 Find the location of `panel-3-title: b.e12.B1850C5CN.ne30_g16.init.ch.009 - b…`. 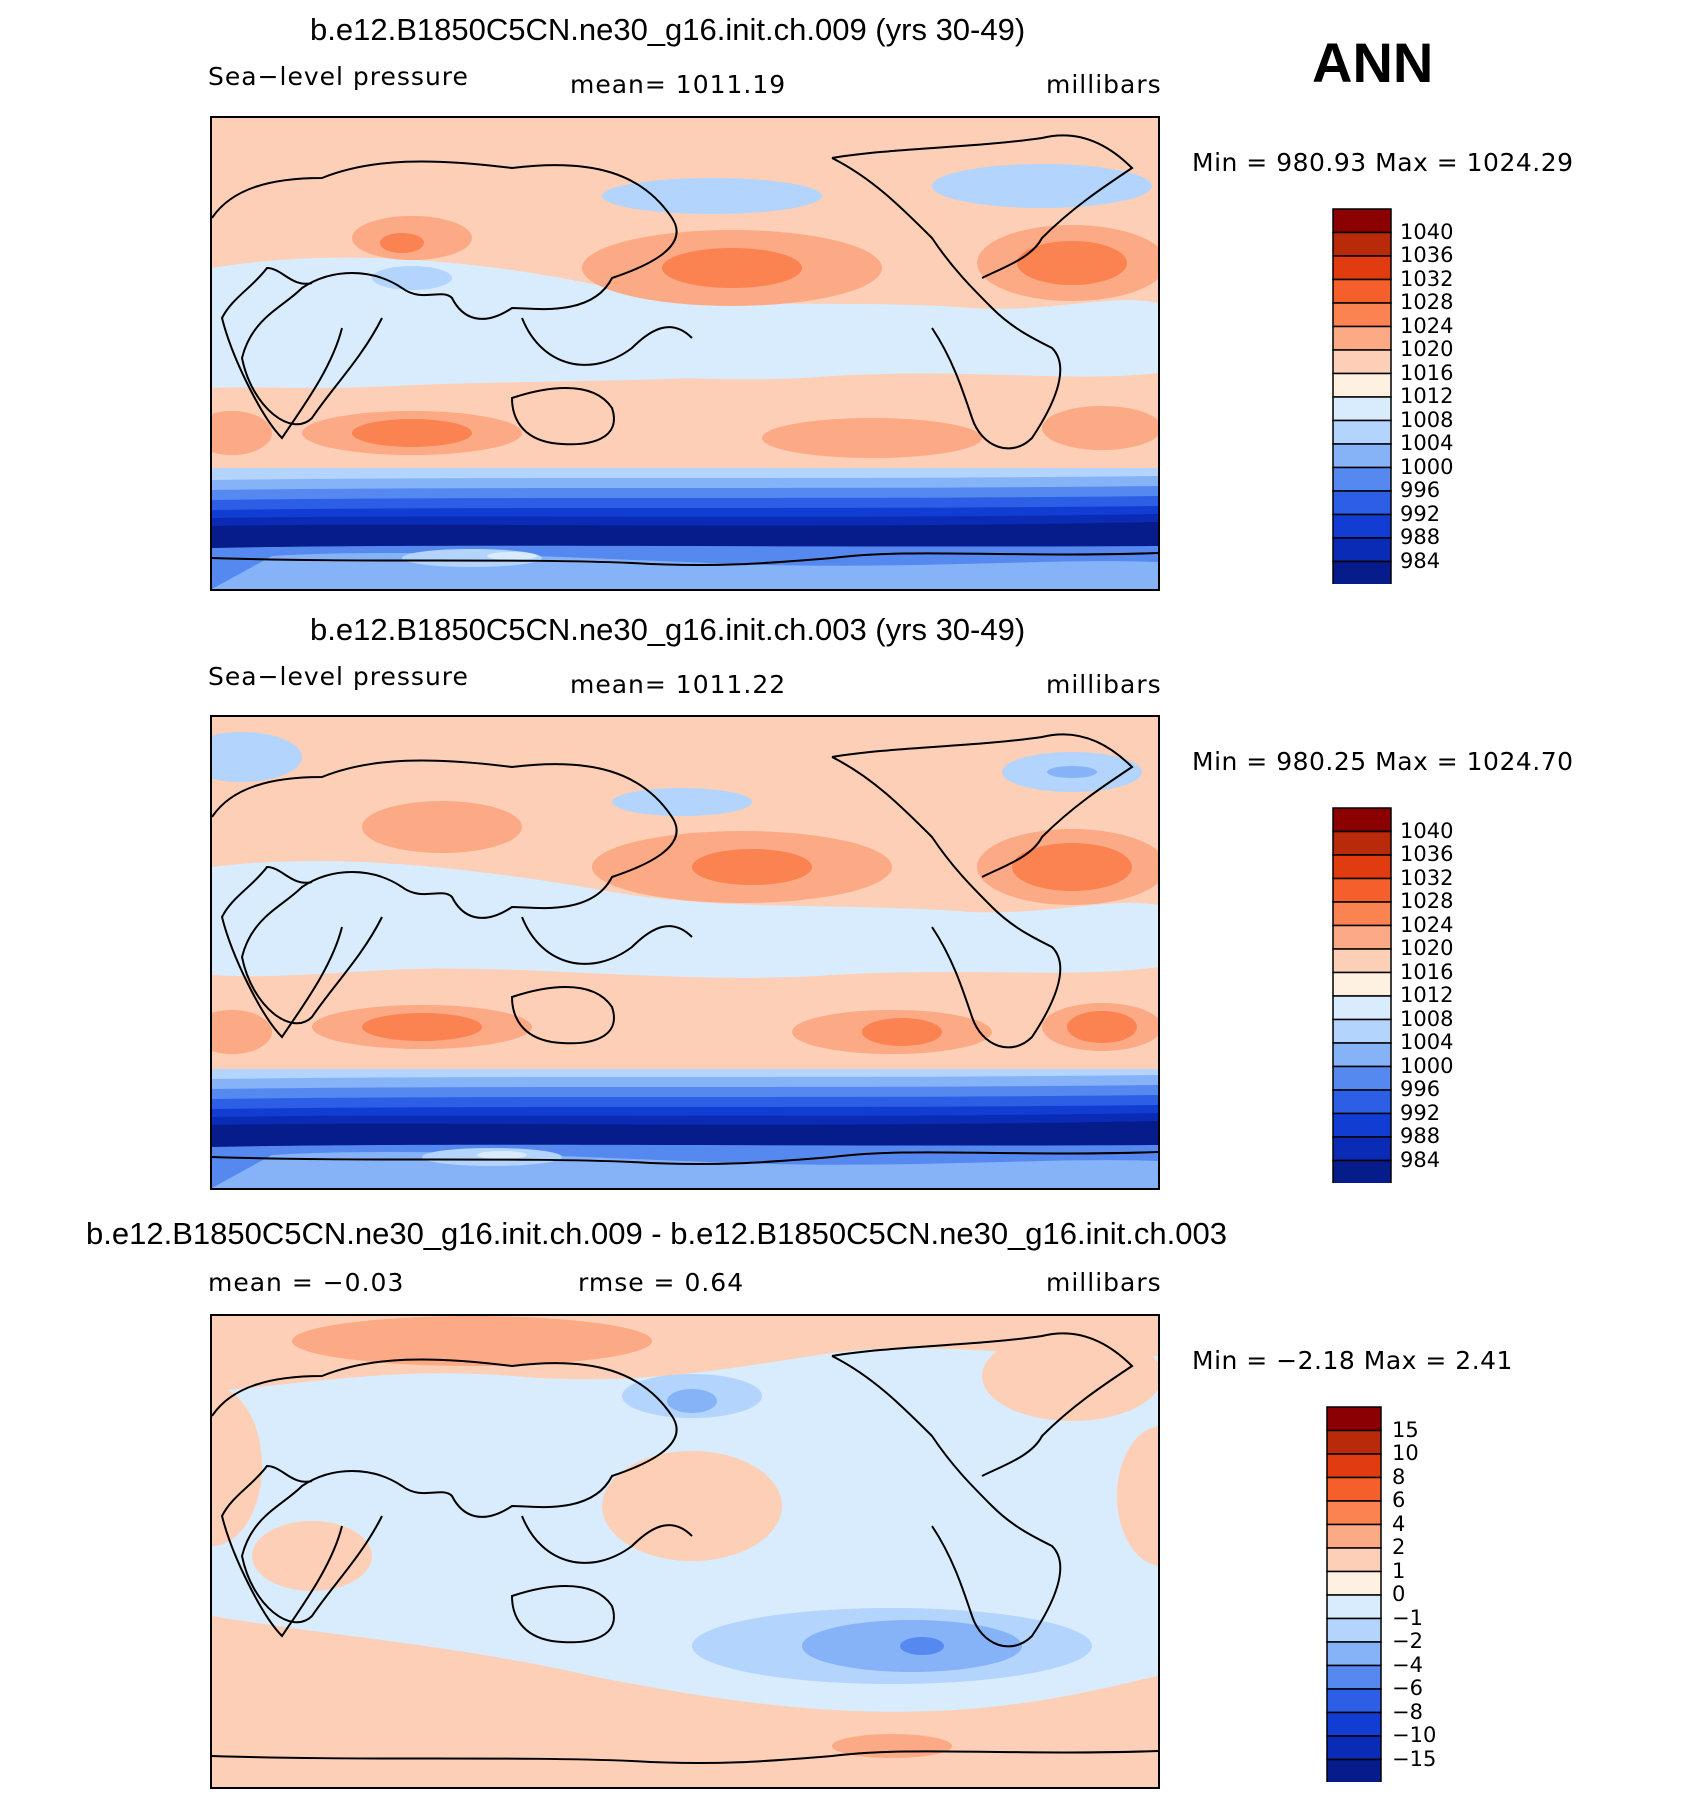

panel-3-title: b.e12.B1850C5CN.ne30_g16.init.ch.009 - b… is located at coordinates (656, 1233).